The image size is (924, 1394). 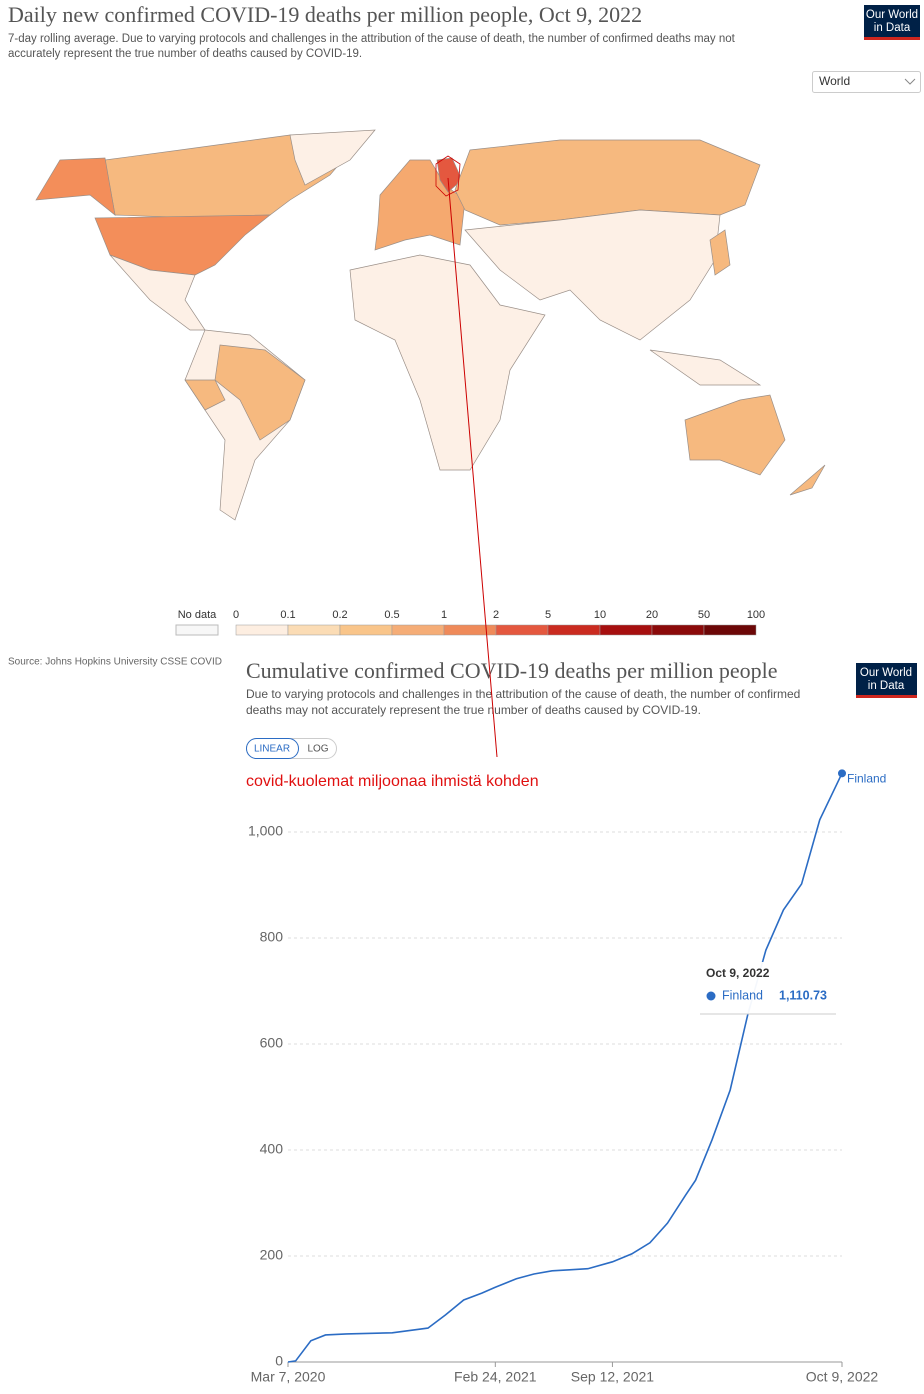 What do you see at coordinates (287, 615) in the screenshot?
I see `legend-tick-label: 0.1` at bounding box center [287, 615].